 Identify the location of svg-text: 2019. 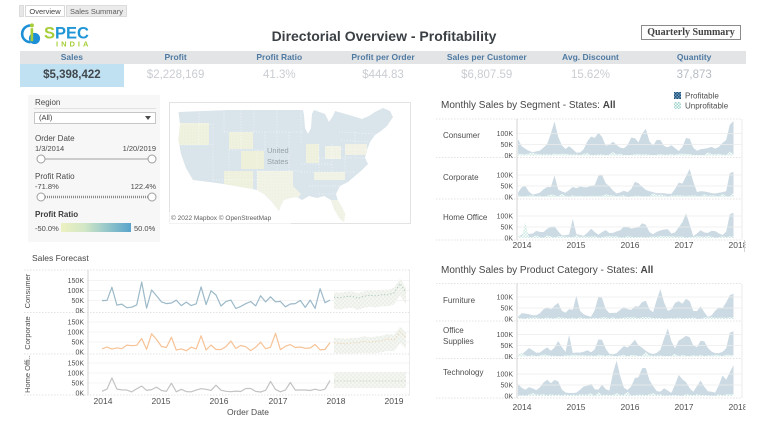
(394, 401).